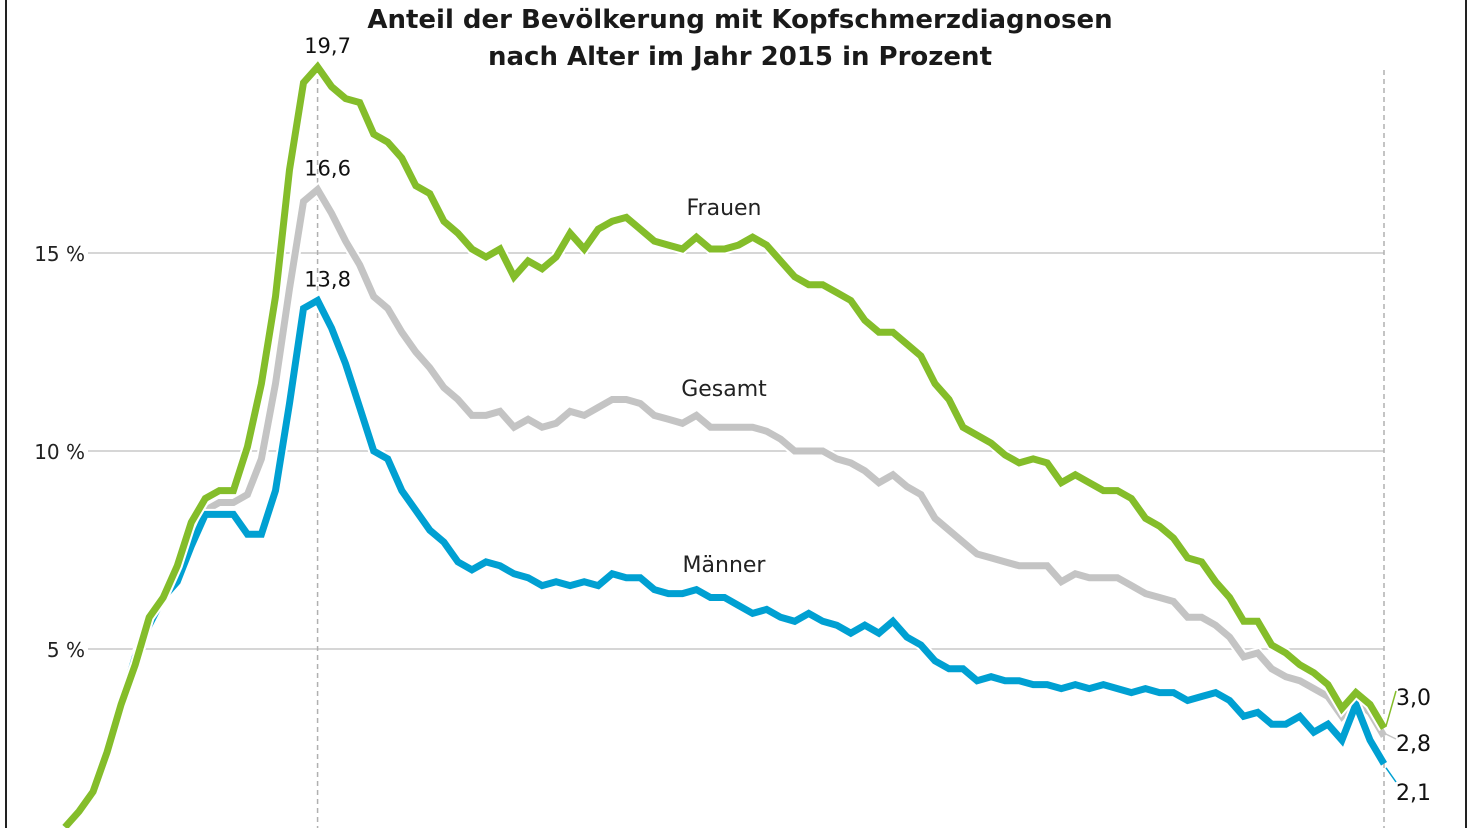 This screenshot has width=1472, height=832. What do you see at coordinates (327, 169) in the screenshot?
I see `peak-value-label: 16,6` at bounding box center [327, 169].